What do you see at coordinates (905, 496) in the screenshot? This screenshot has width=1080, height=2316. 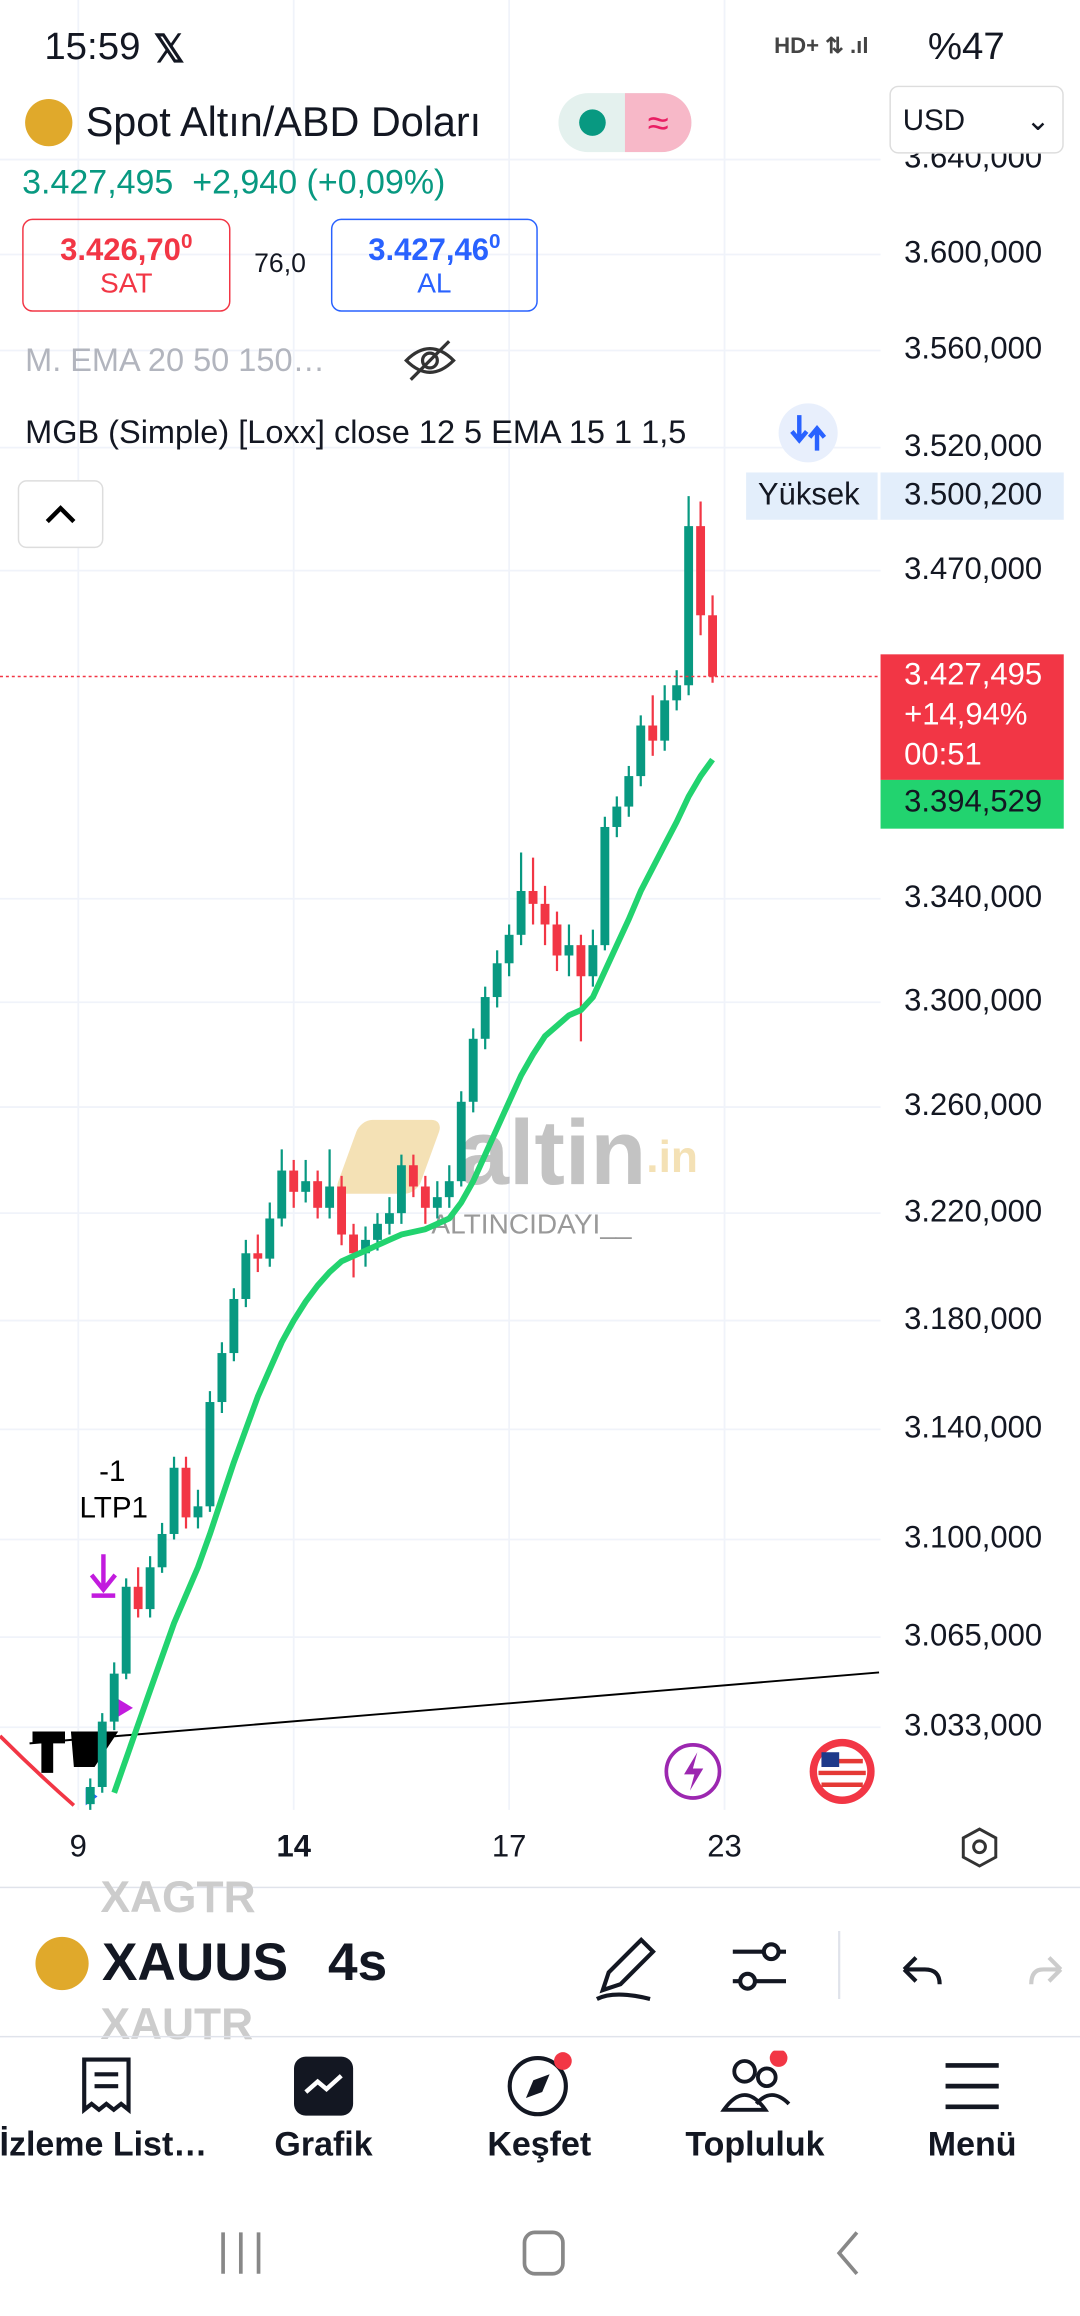 I see `high-marker-box` at bounding box center [905, 496].